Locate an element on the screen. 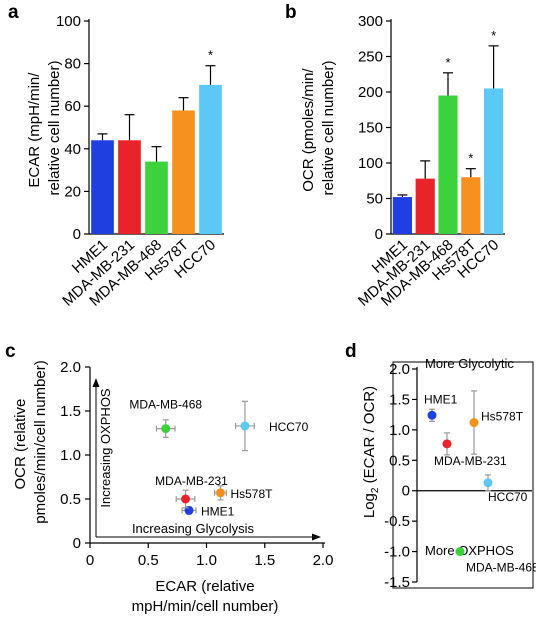 This screenshot has height=620, width=536. increasing-glycolysis-label: Increasing Glycolysis is located at coordinates (193, 528).